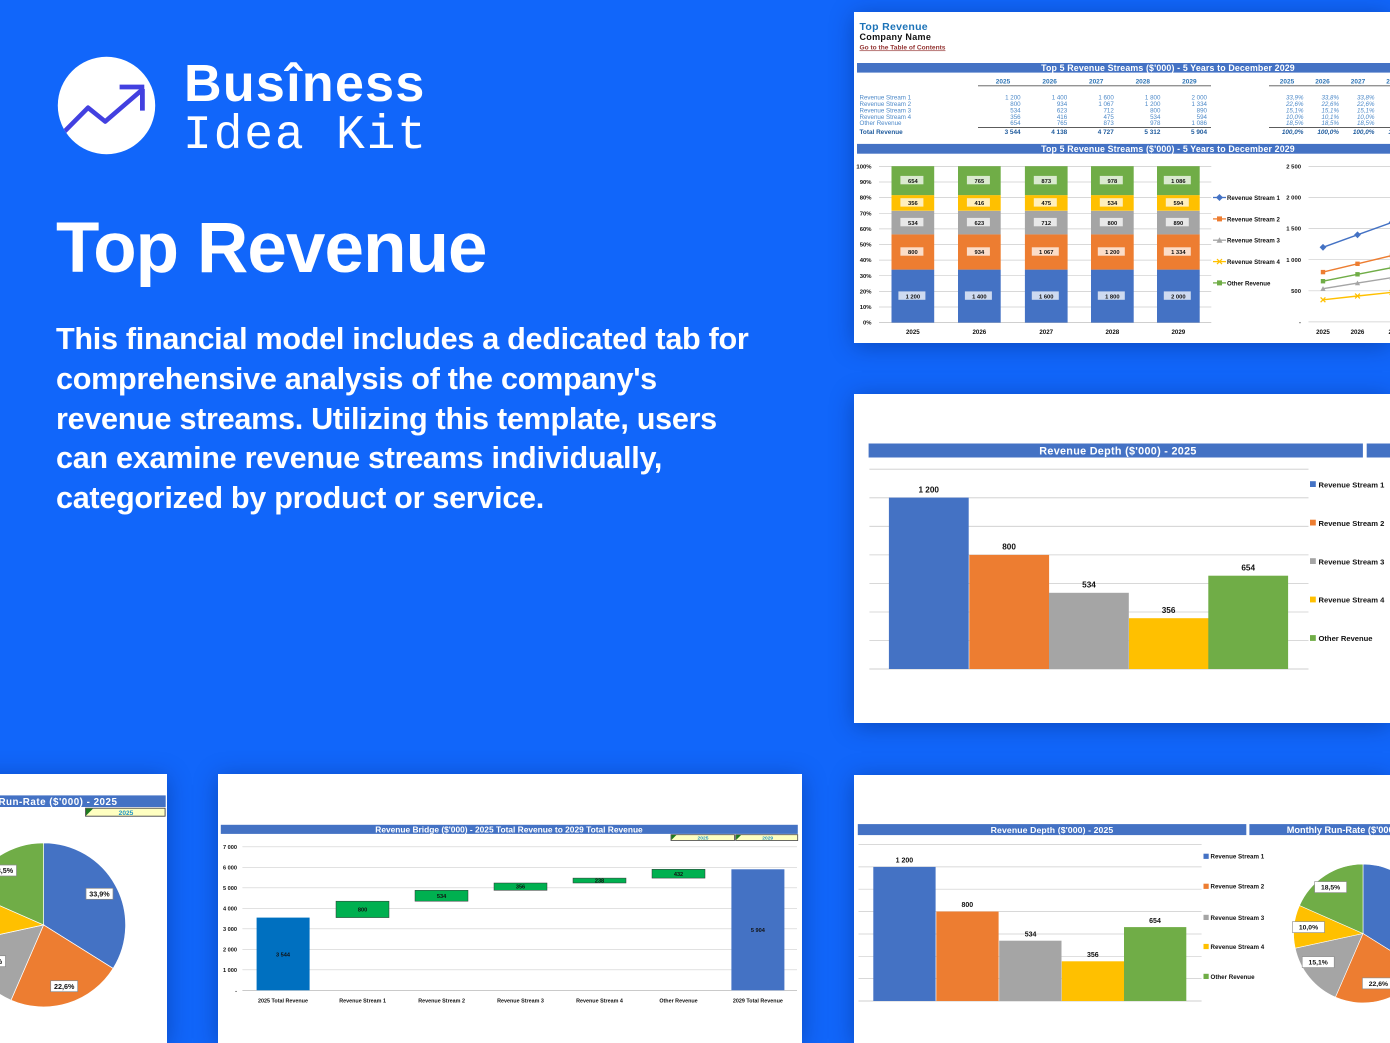 The image size is (1390, 1043). I want to click on svg-text: 712, so click(1046, 224).